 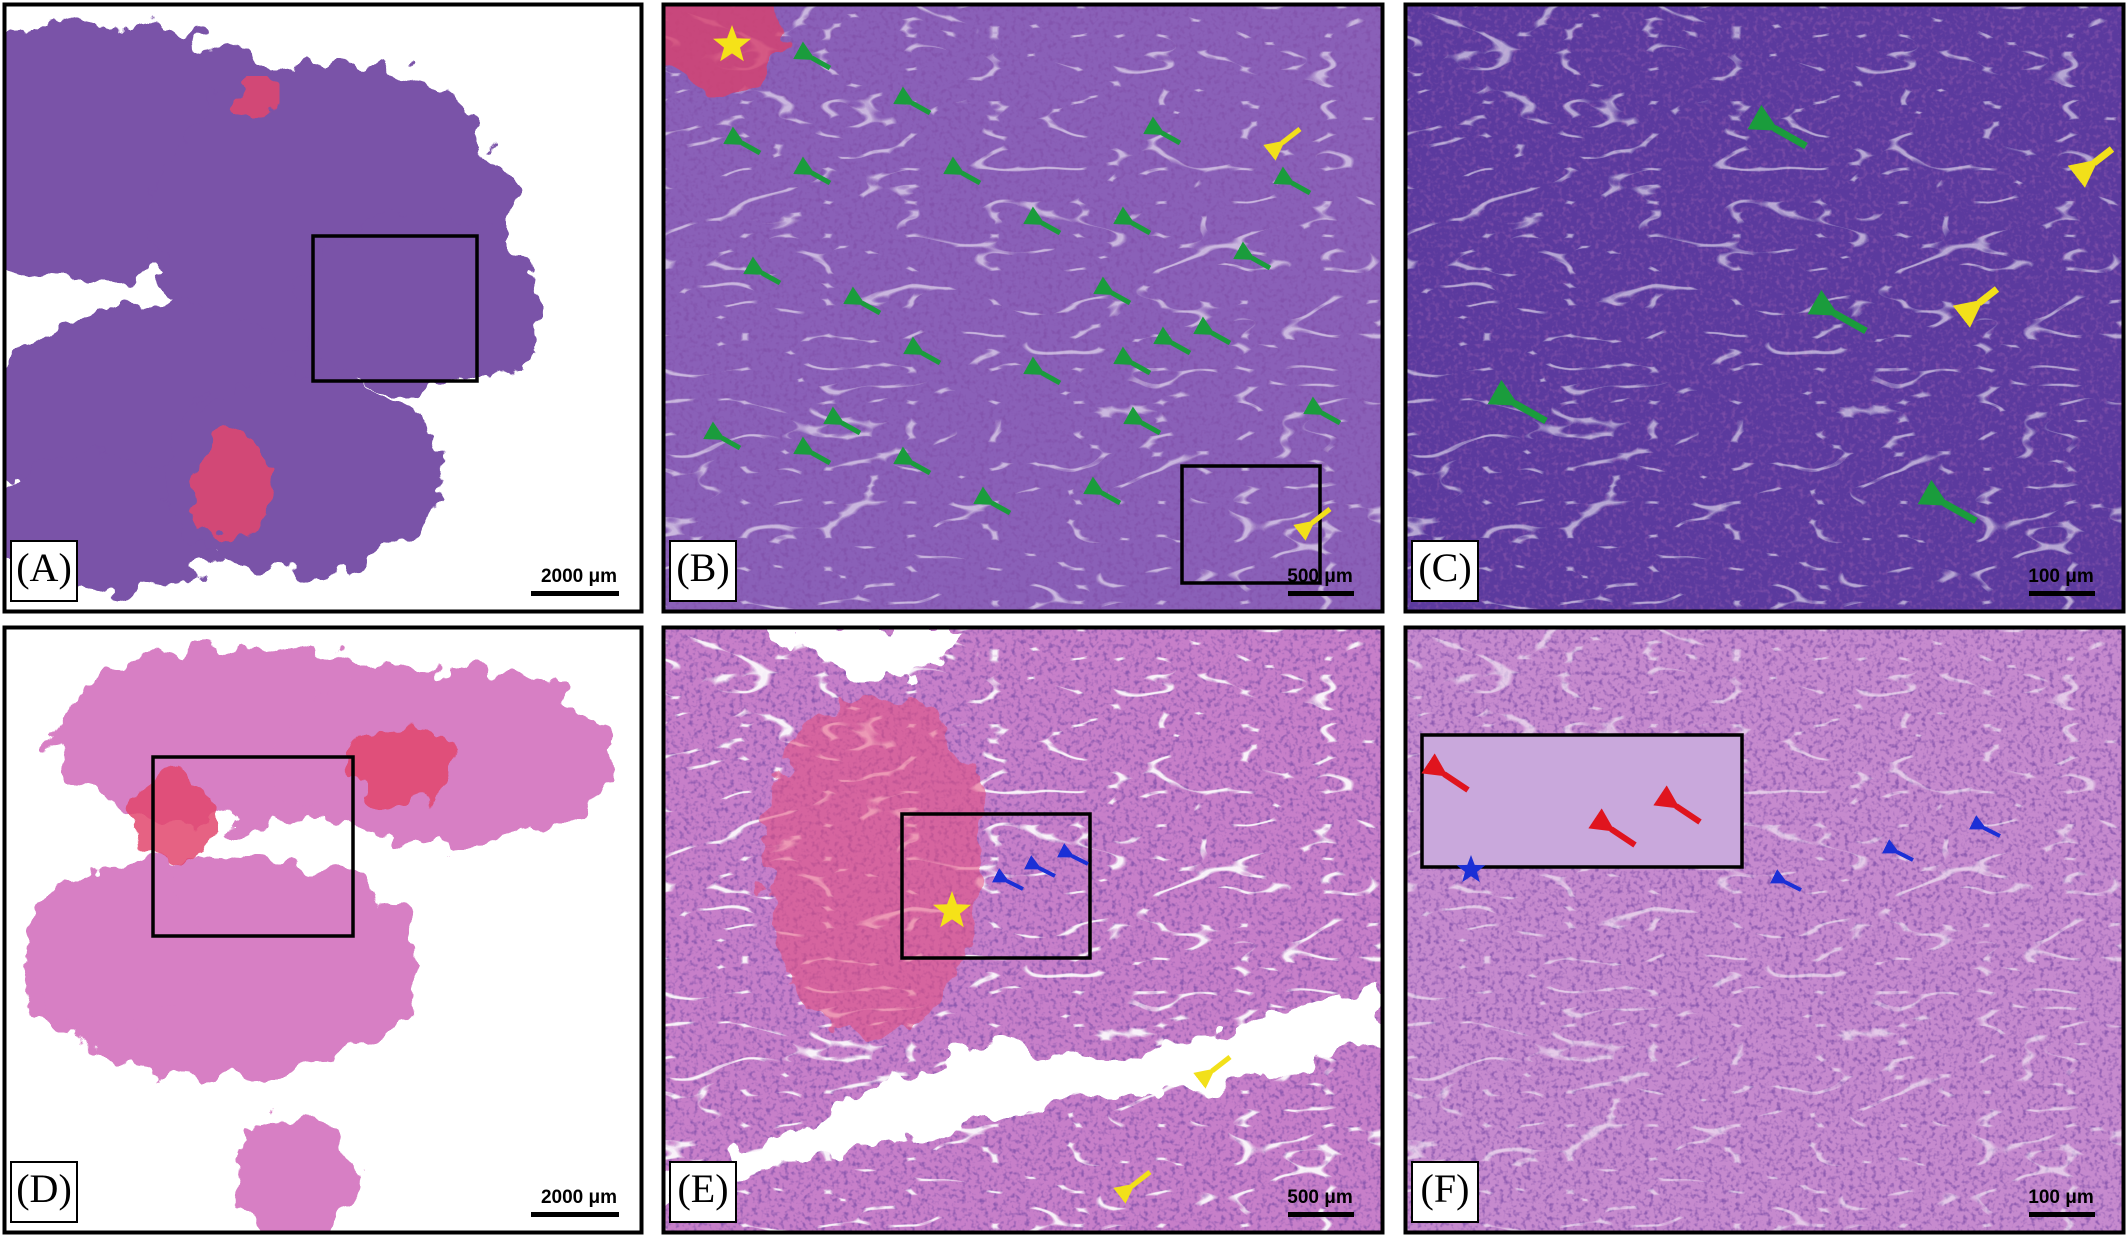 What do you see at coordinates (44, 567) in the screenshot?
I see `panel-label: (A)` at bounding box center [44, 567].